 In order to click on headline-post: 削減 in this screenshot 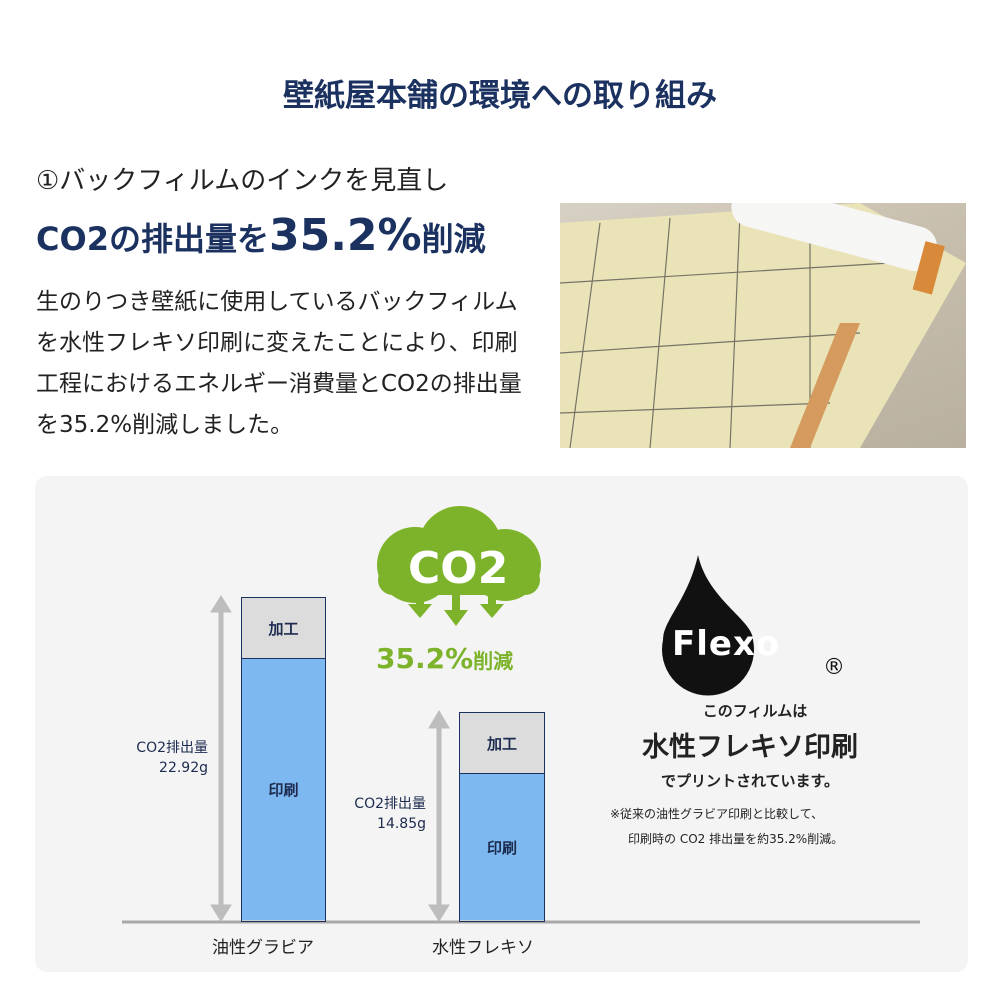, I will do `click(453, 239)`.